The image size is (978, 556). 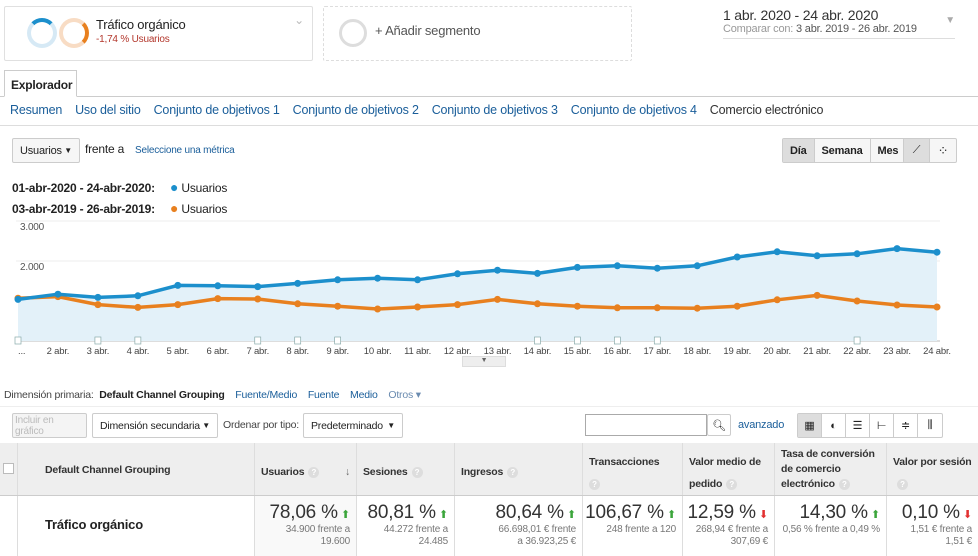 I want to click on x-tick-label: 15 abr., so click(x=578, y=350).